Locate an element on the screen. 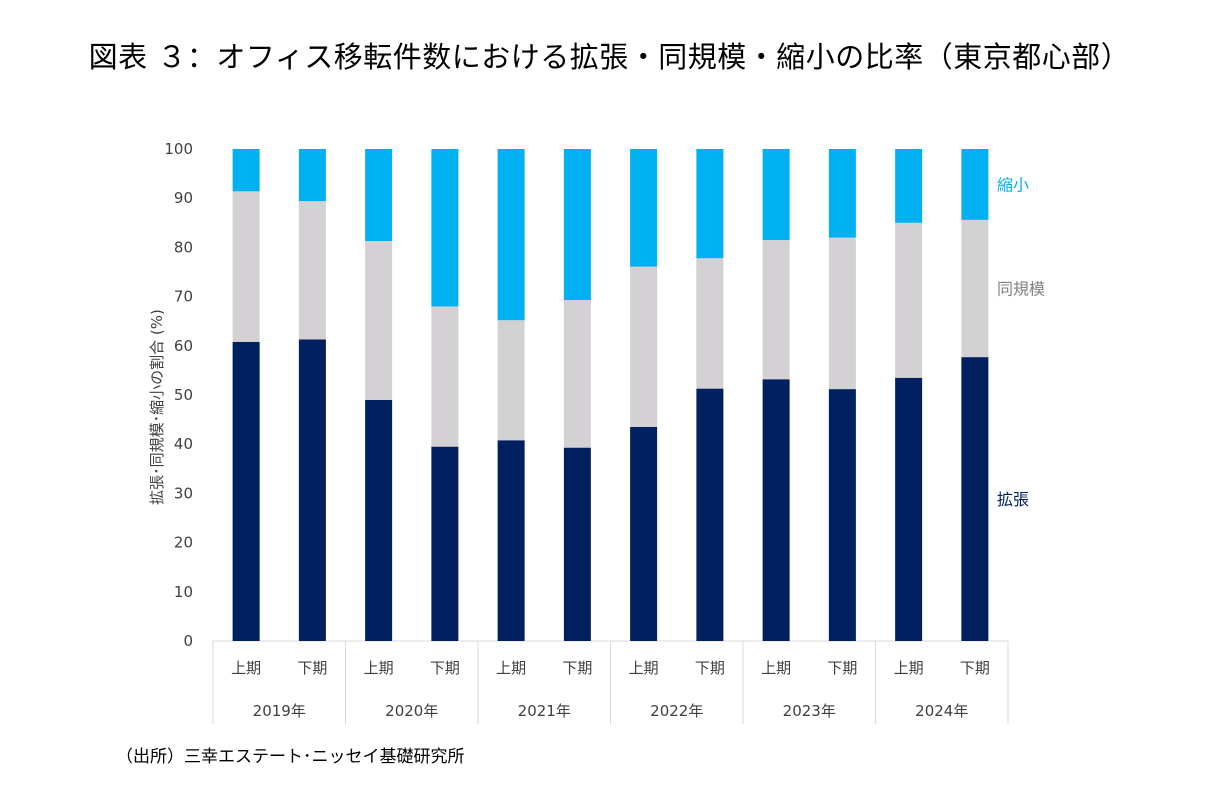 The image size is (1219, 809). bar-拡張-3 is located at coordinates (379, 520).